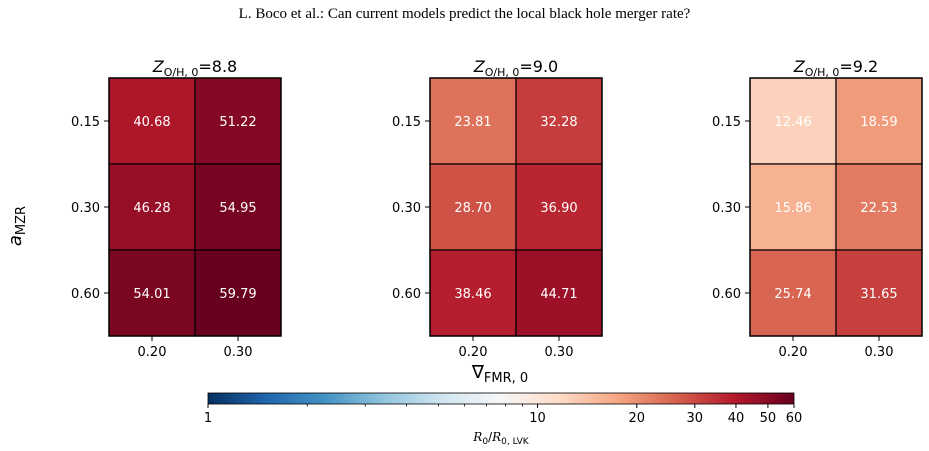 The width and height of the screenshot is (929, 451). What do you see at coordinates (736, 418) in the screenshot?
I see `colorbar-tick-label: 40` at bounding box center [736, 418].